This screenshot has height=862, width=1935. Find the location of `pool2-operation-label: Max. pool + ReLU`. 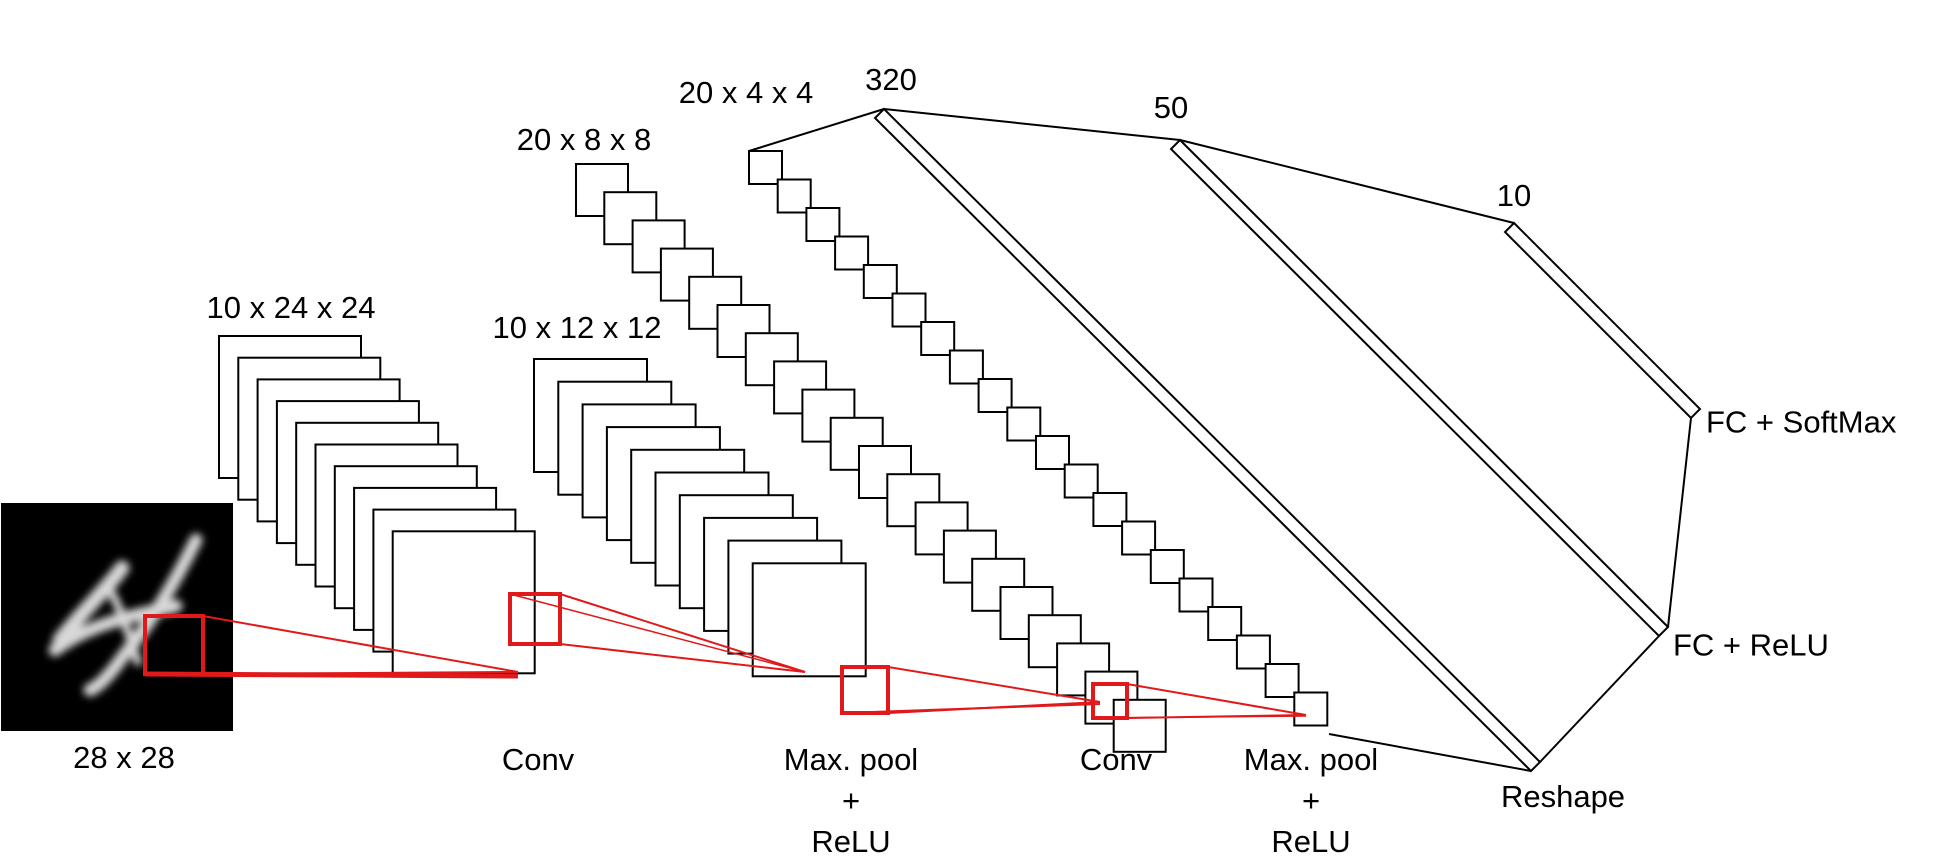

pool2-operation-label: Max. pool + ReLU is located at coordinates (1311, 800).